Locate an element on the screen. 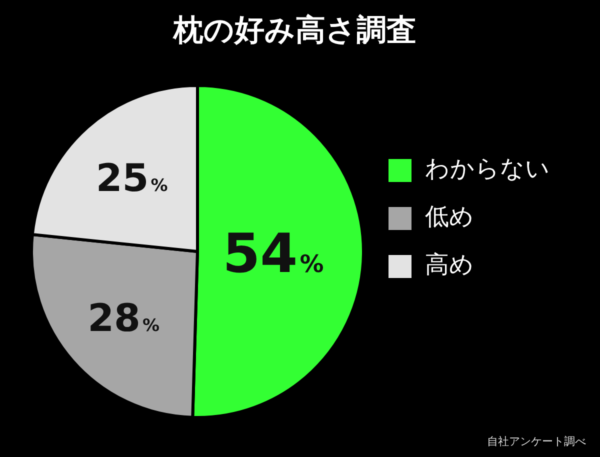 The image size is (600, 457). text: 自社アンケート調べ is located at coordinates (536, 441).